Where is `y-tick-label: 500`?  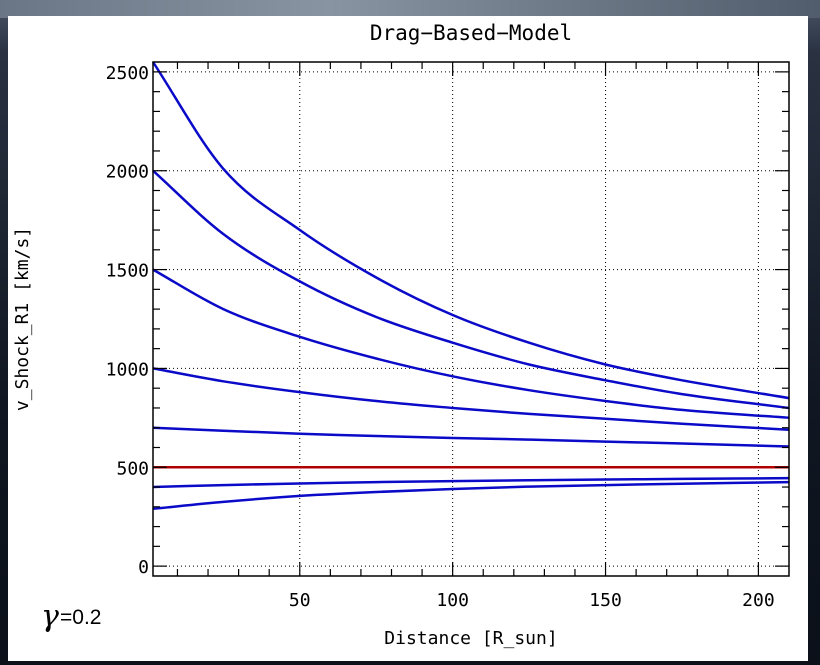 y-tick-label: 500 is located at coordinates (132, 468).